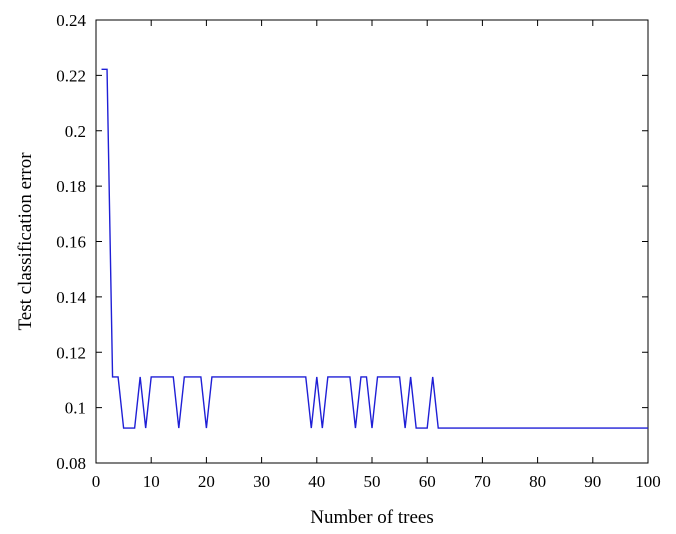 Image resolution: width=676 pixels, height=534 pixels. I want to click on x-tick-label: 90, so click(592, 481).